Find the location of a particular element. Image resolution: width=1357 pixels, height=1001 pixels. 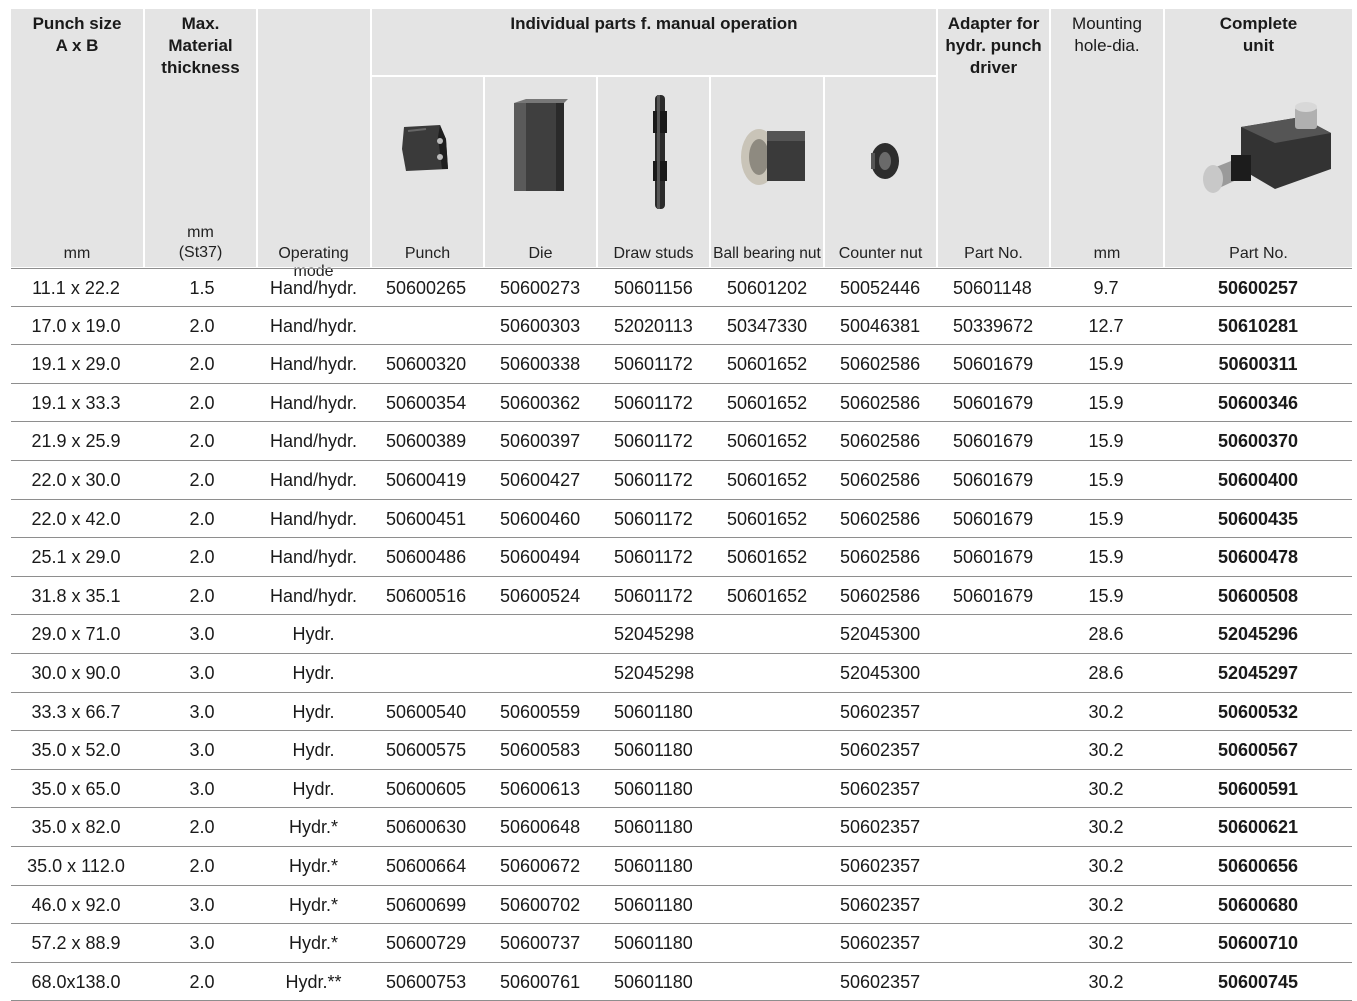

cell-complete-unit: 50600567 is located at coordinates (1258, 750).